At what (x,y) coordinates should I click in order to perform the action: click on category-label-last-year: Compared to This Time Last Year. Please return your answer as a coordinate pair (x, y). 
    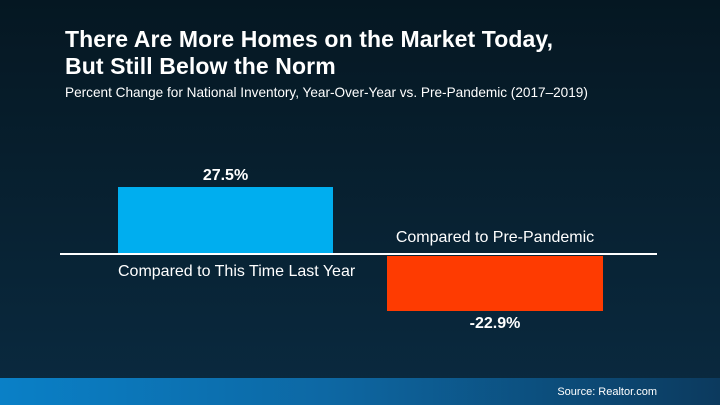
    Looking at the image, I should click on (237, 271).